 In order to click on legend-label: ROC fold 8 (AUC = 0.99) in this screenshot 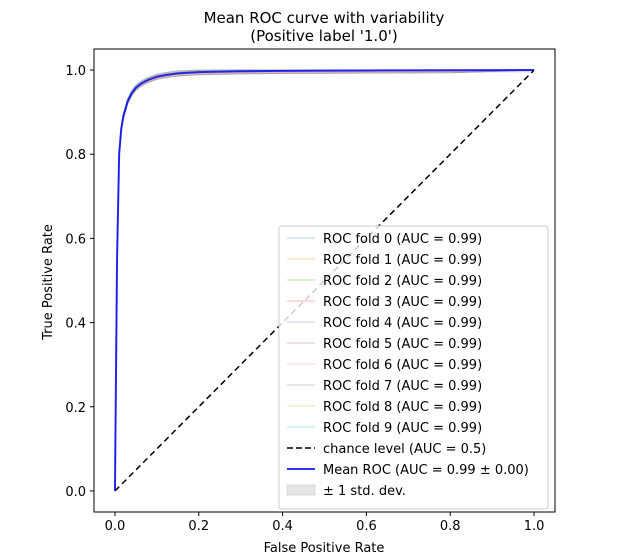, I will do `click(402, 407)`.